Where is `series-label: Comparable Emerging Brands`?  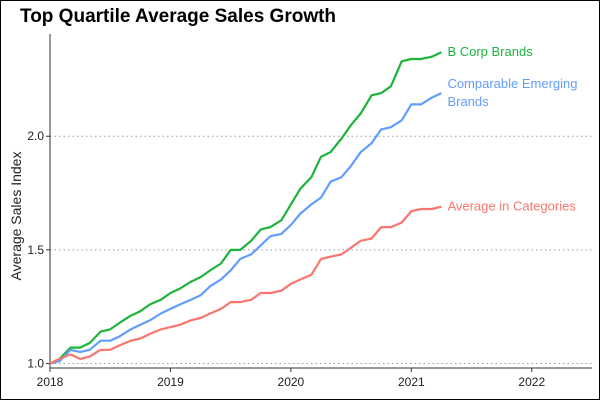 series-label: Comparable Emerging Brands is located at coordinates (512, 92).